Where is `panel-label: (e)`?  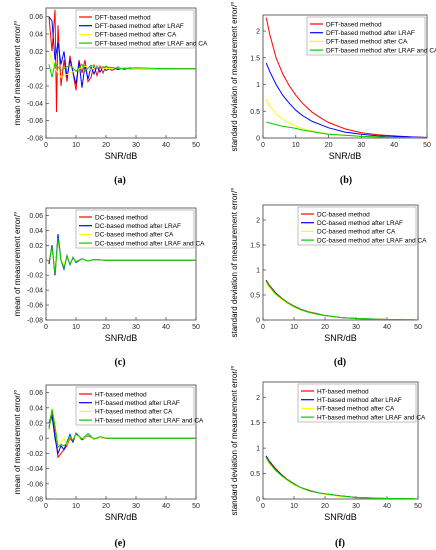
panel-label: (e) is located at coordinates (119, 543).